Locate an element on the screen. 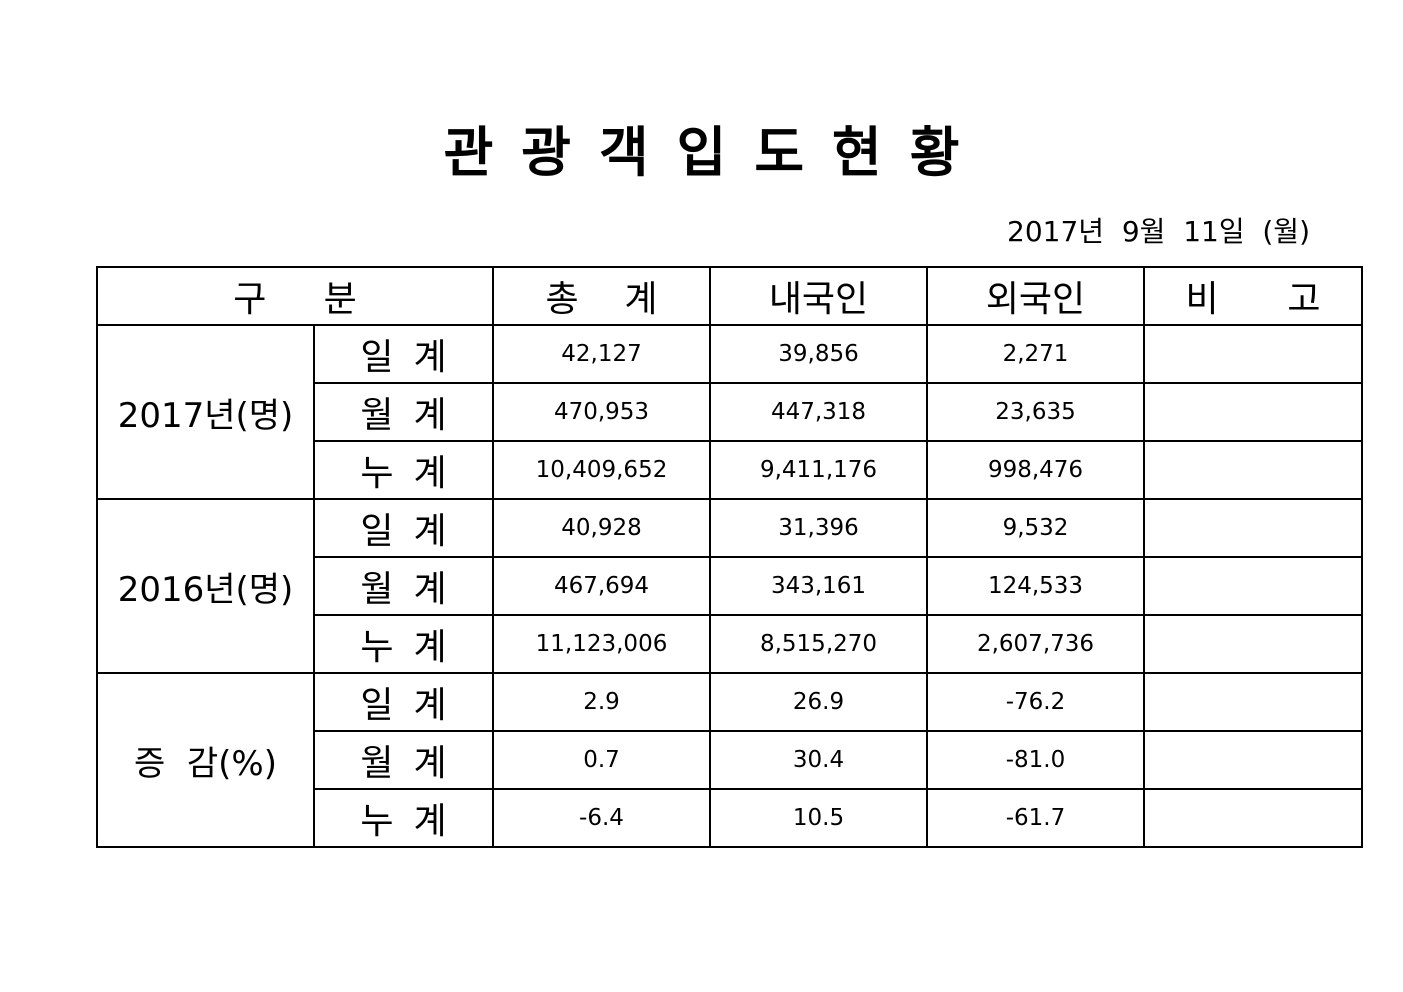  cell-total: 2.9 is located at coordinates (601, 702).